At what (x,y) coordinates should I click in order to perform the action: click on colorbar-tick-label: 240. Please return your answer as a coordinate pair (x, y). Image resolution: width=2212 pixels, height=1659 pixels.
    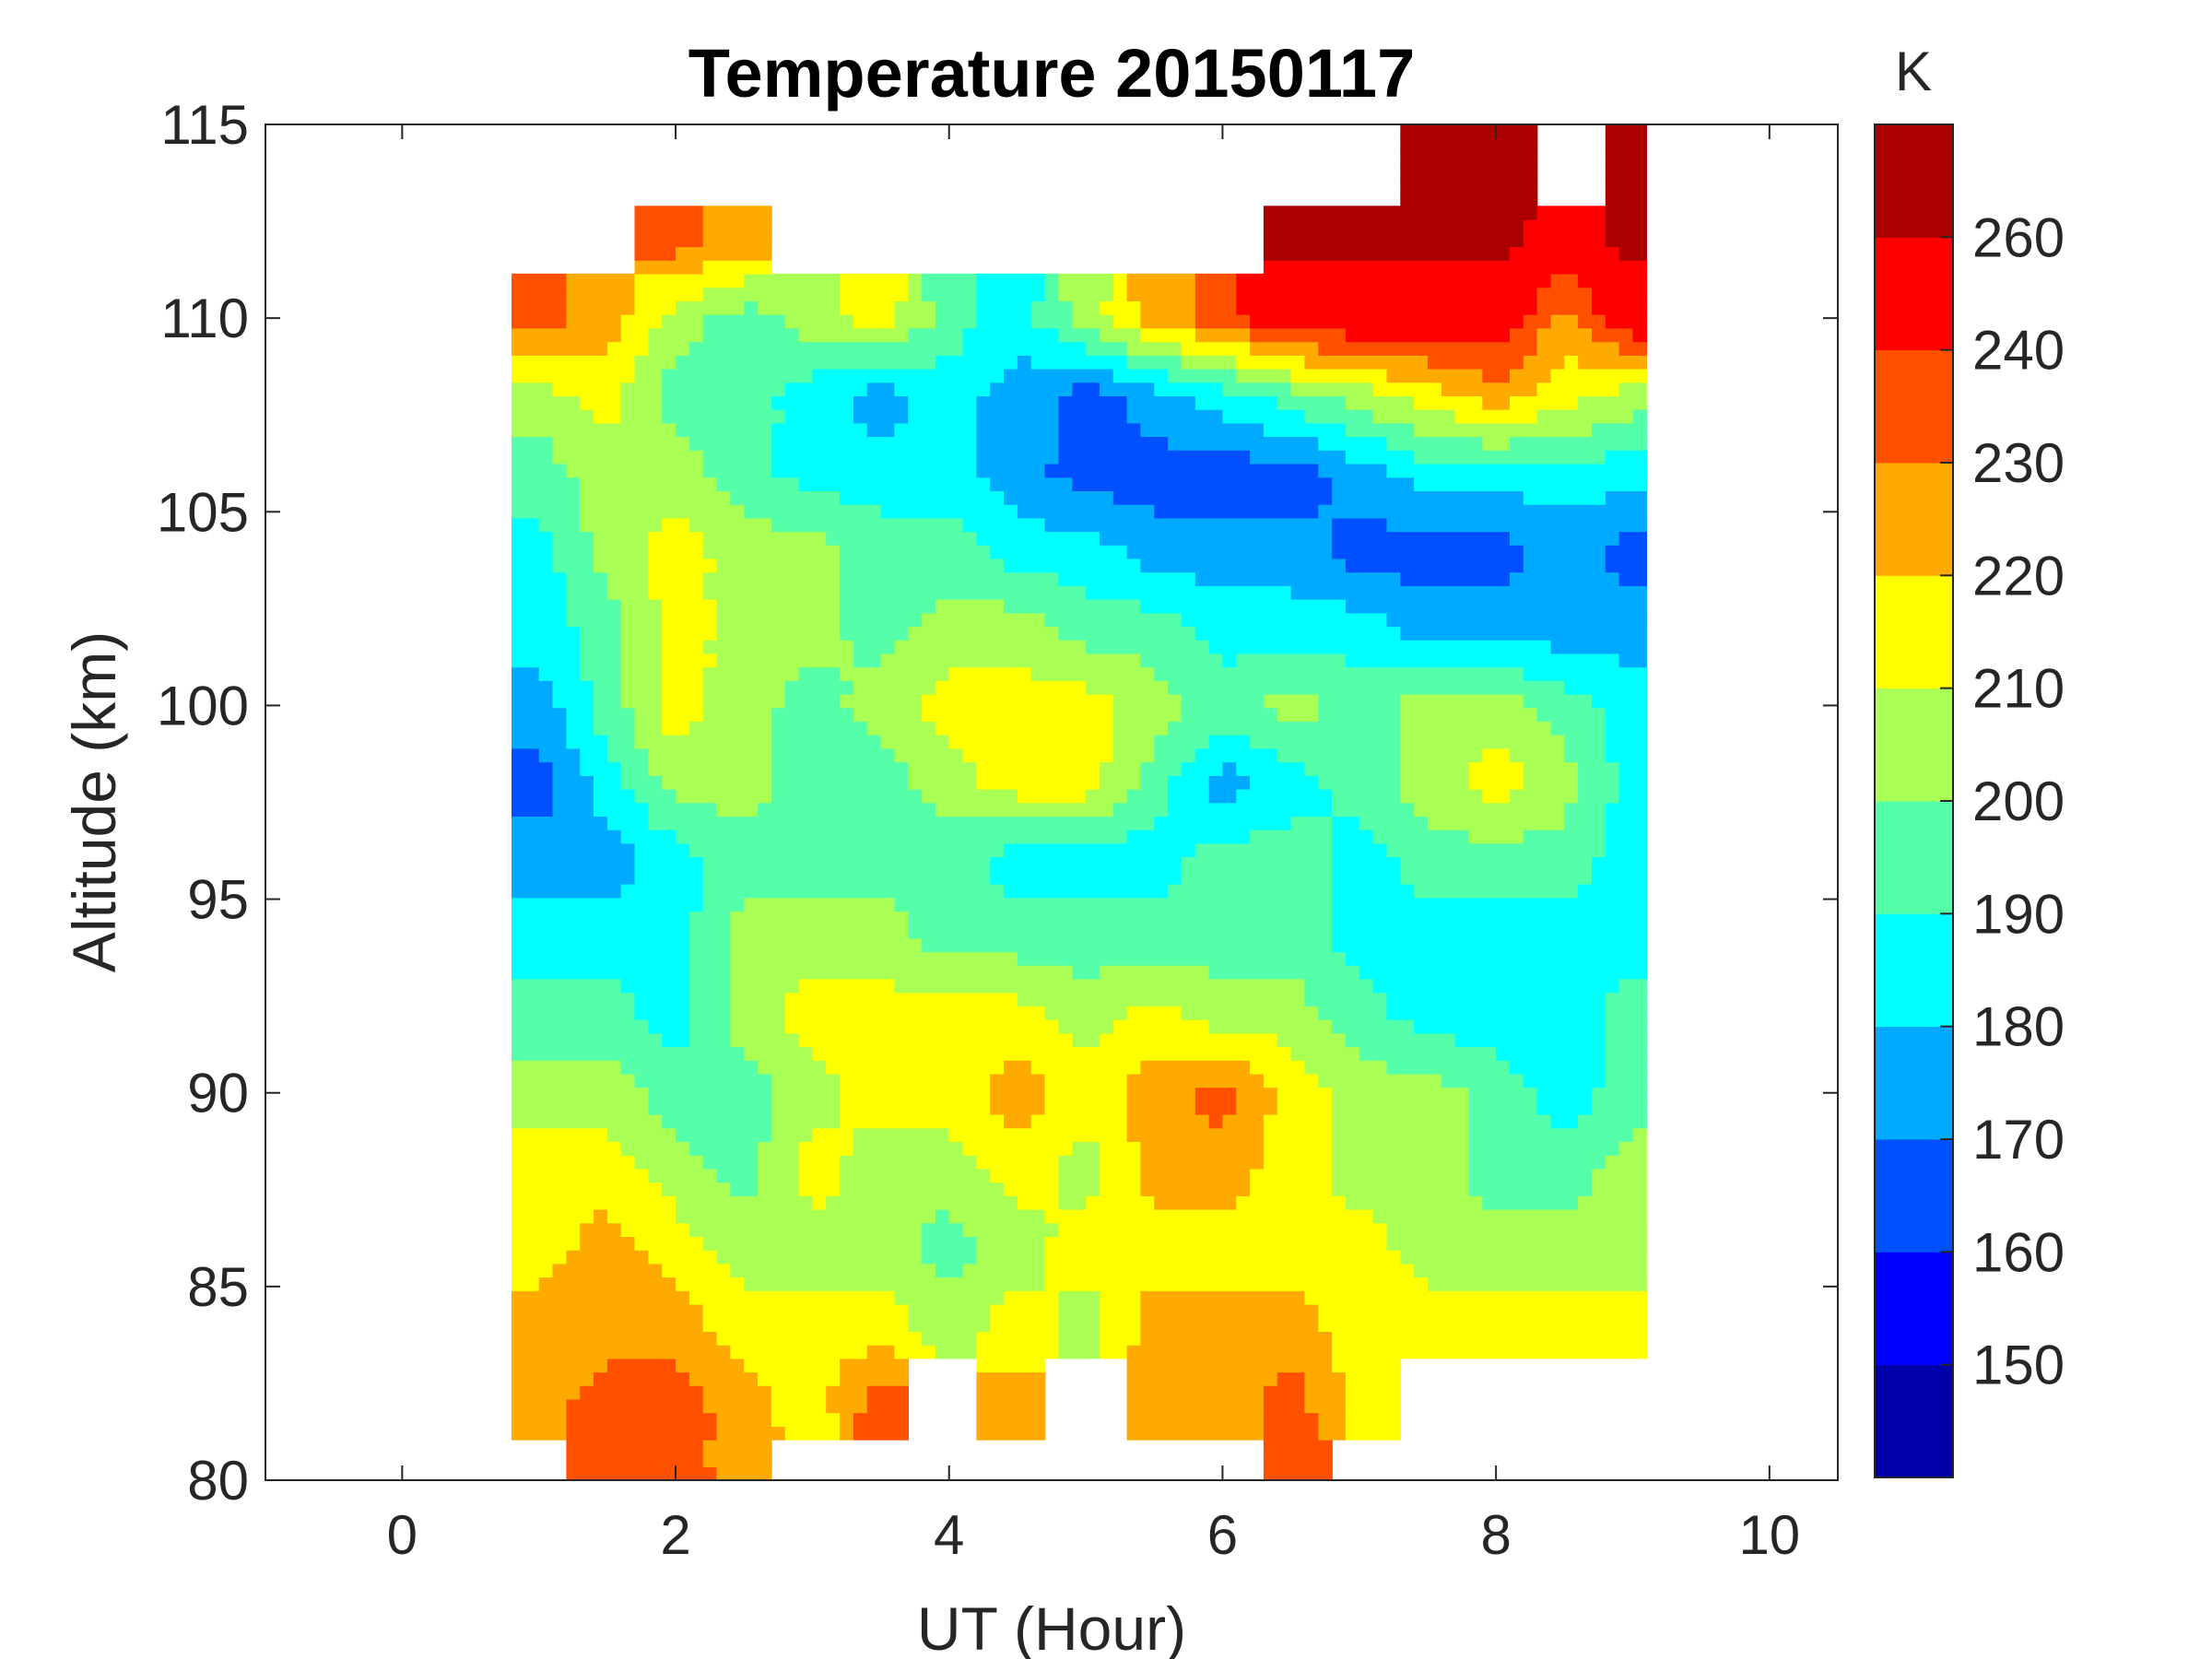
    Looking at the image, I should click on (2018, 351).